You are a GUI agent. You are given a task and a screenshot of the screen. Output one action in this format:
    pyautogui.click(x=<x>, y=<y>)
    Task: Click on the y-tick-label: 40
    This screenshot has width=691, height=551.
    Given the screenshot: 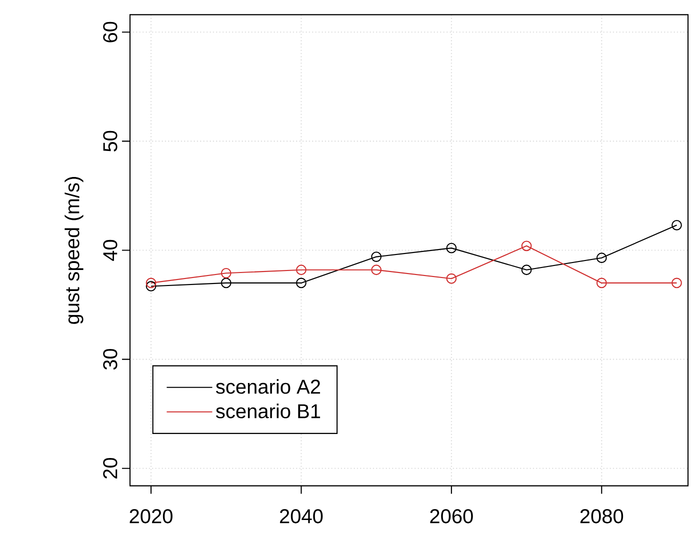 What is the action you would take?
    pyautogui.click(x=110, y=250)
    